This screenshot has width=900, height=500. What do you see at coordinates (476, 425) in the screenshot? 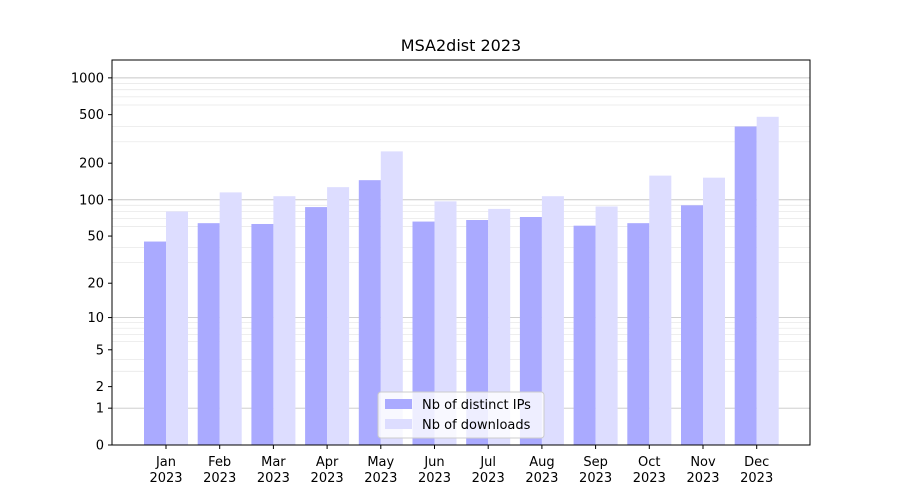
I see `legend-label: Nb of downloads` at bounding box center [476, 425].